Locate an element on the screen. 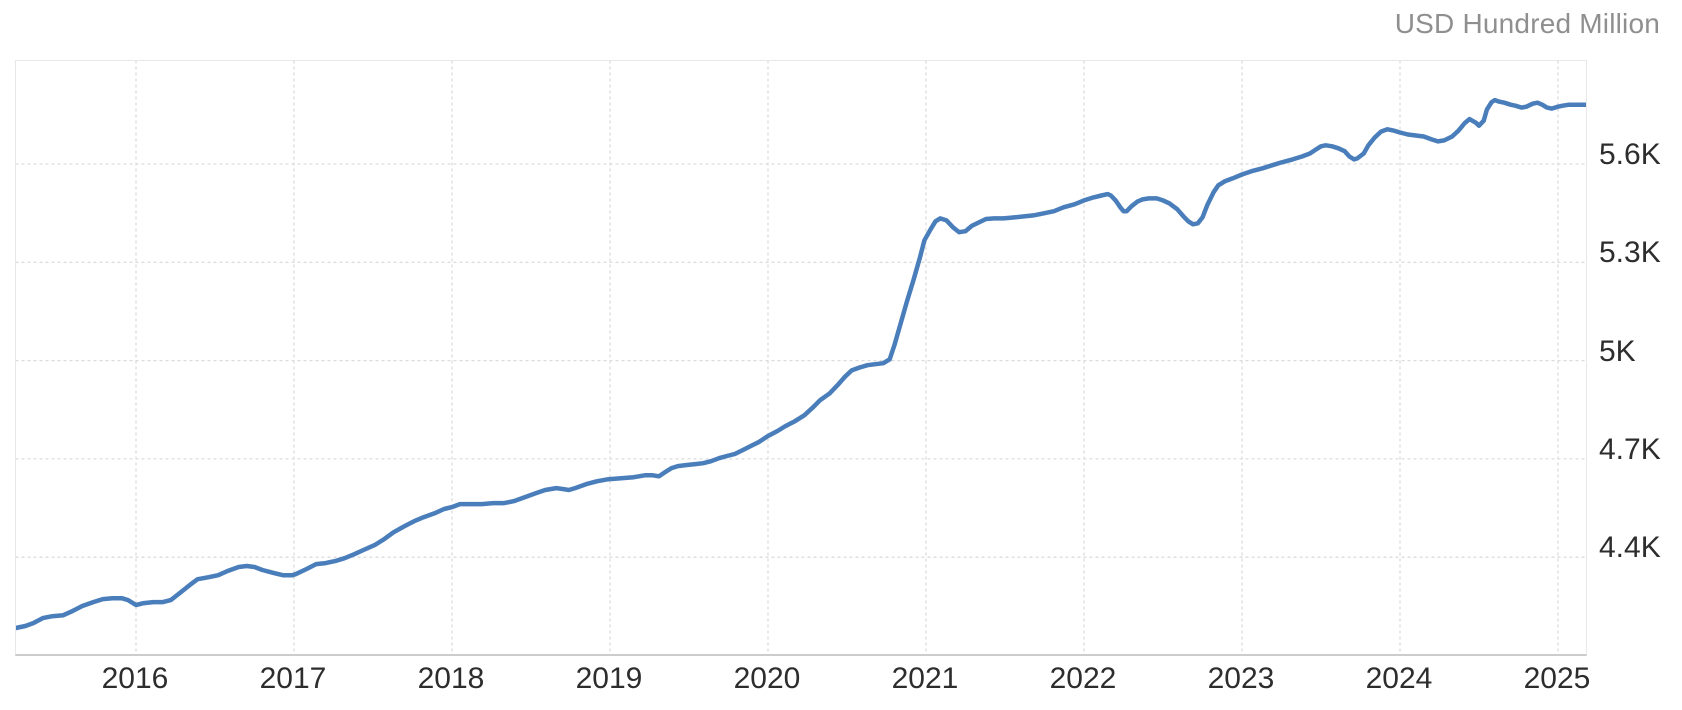 The height and width of the screenshot is (710, 1682). y-axis-tick-label: 5.3K is located at coordinates (1630, 253).